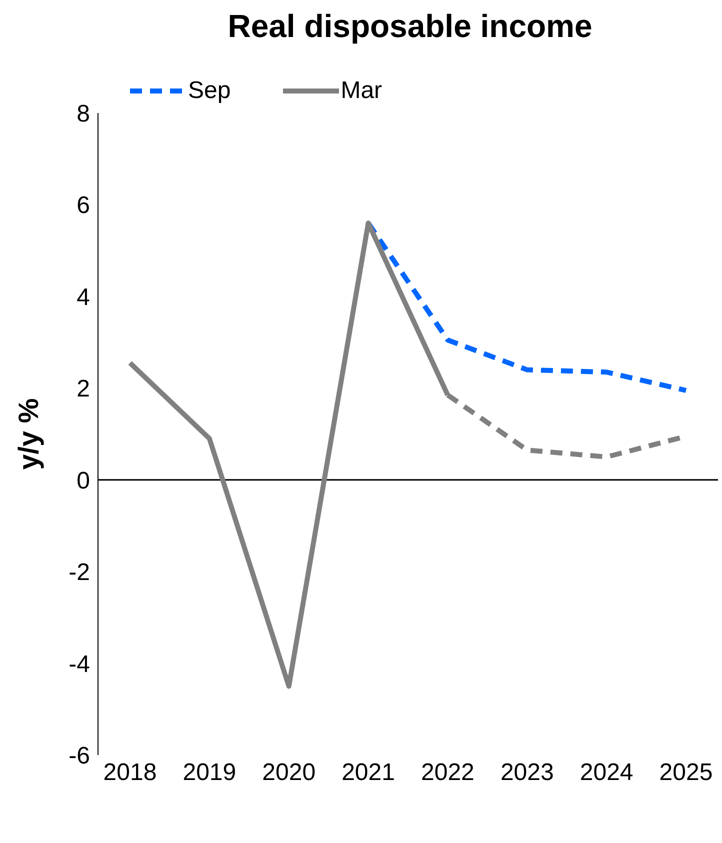 The height and width of the screenshot is (843, 722). Describe the element at coordinates (410, 26) in the screenshot. I see `chart-title: Real disposable income` at that location.